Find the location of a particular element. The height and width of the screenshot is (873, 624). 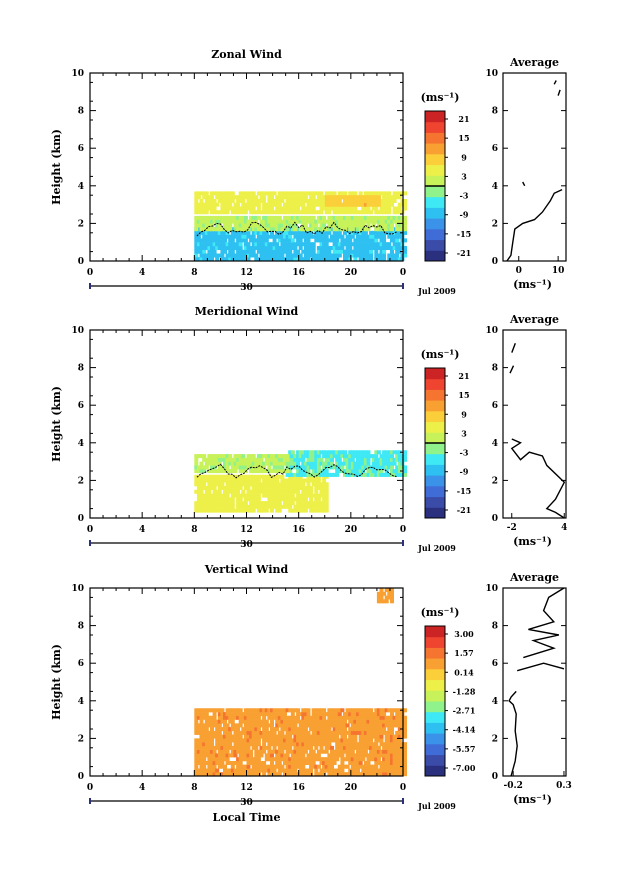

average-line-segment is located at coordinates (555, 82).